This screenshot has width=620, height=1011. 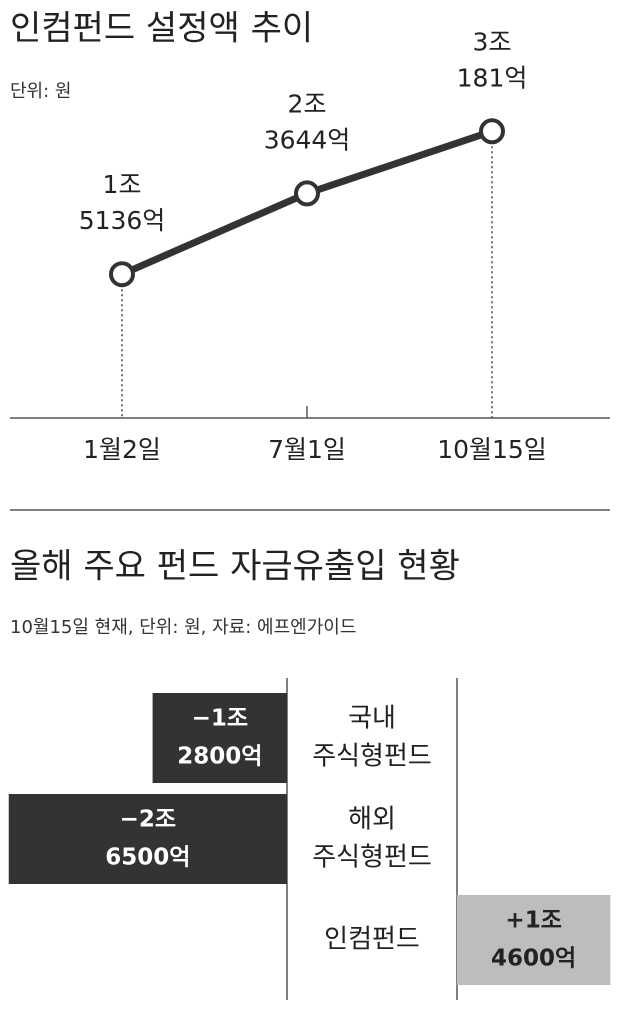 I want to click on value-label: 5136억, so click(x=122, y=220).